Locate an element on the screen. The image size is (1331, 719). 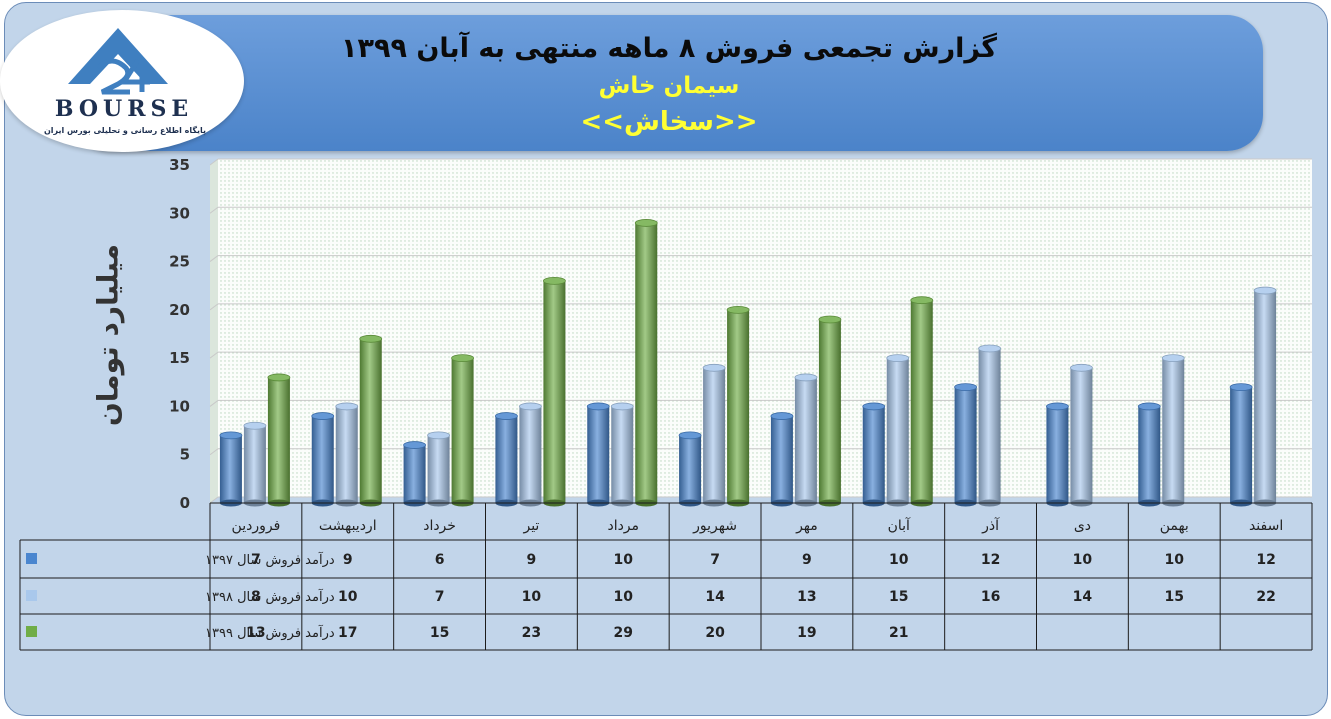
table-cell-value: 19 is located at coordinates (806, 633).